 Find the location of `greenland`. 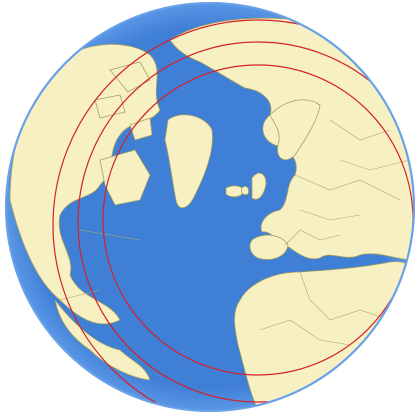

greenland is located at coordinates (188, 161).